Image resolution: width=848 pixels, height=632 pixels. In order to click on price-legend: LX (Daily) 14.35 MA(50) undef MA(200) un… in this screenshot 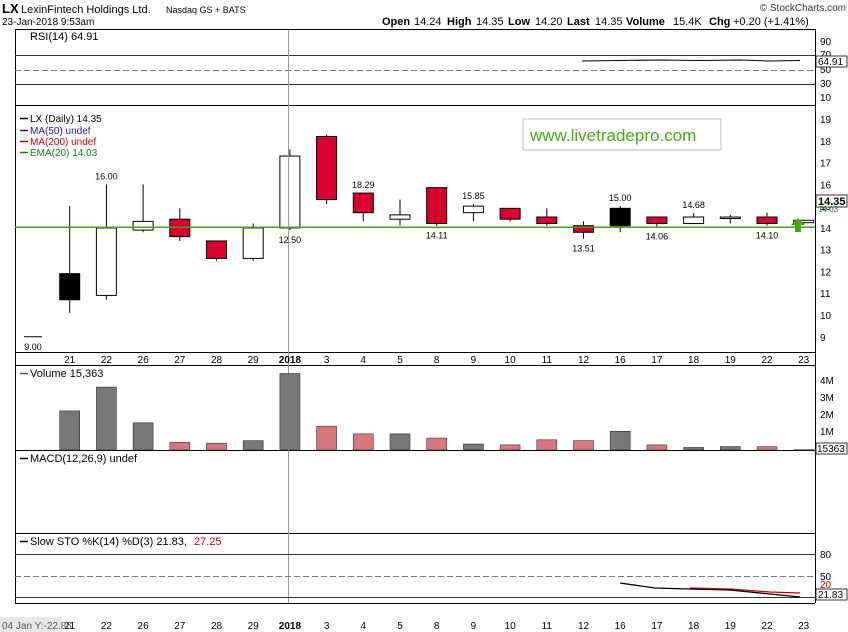, I will do `click(61, 136)`.